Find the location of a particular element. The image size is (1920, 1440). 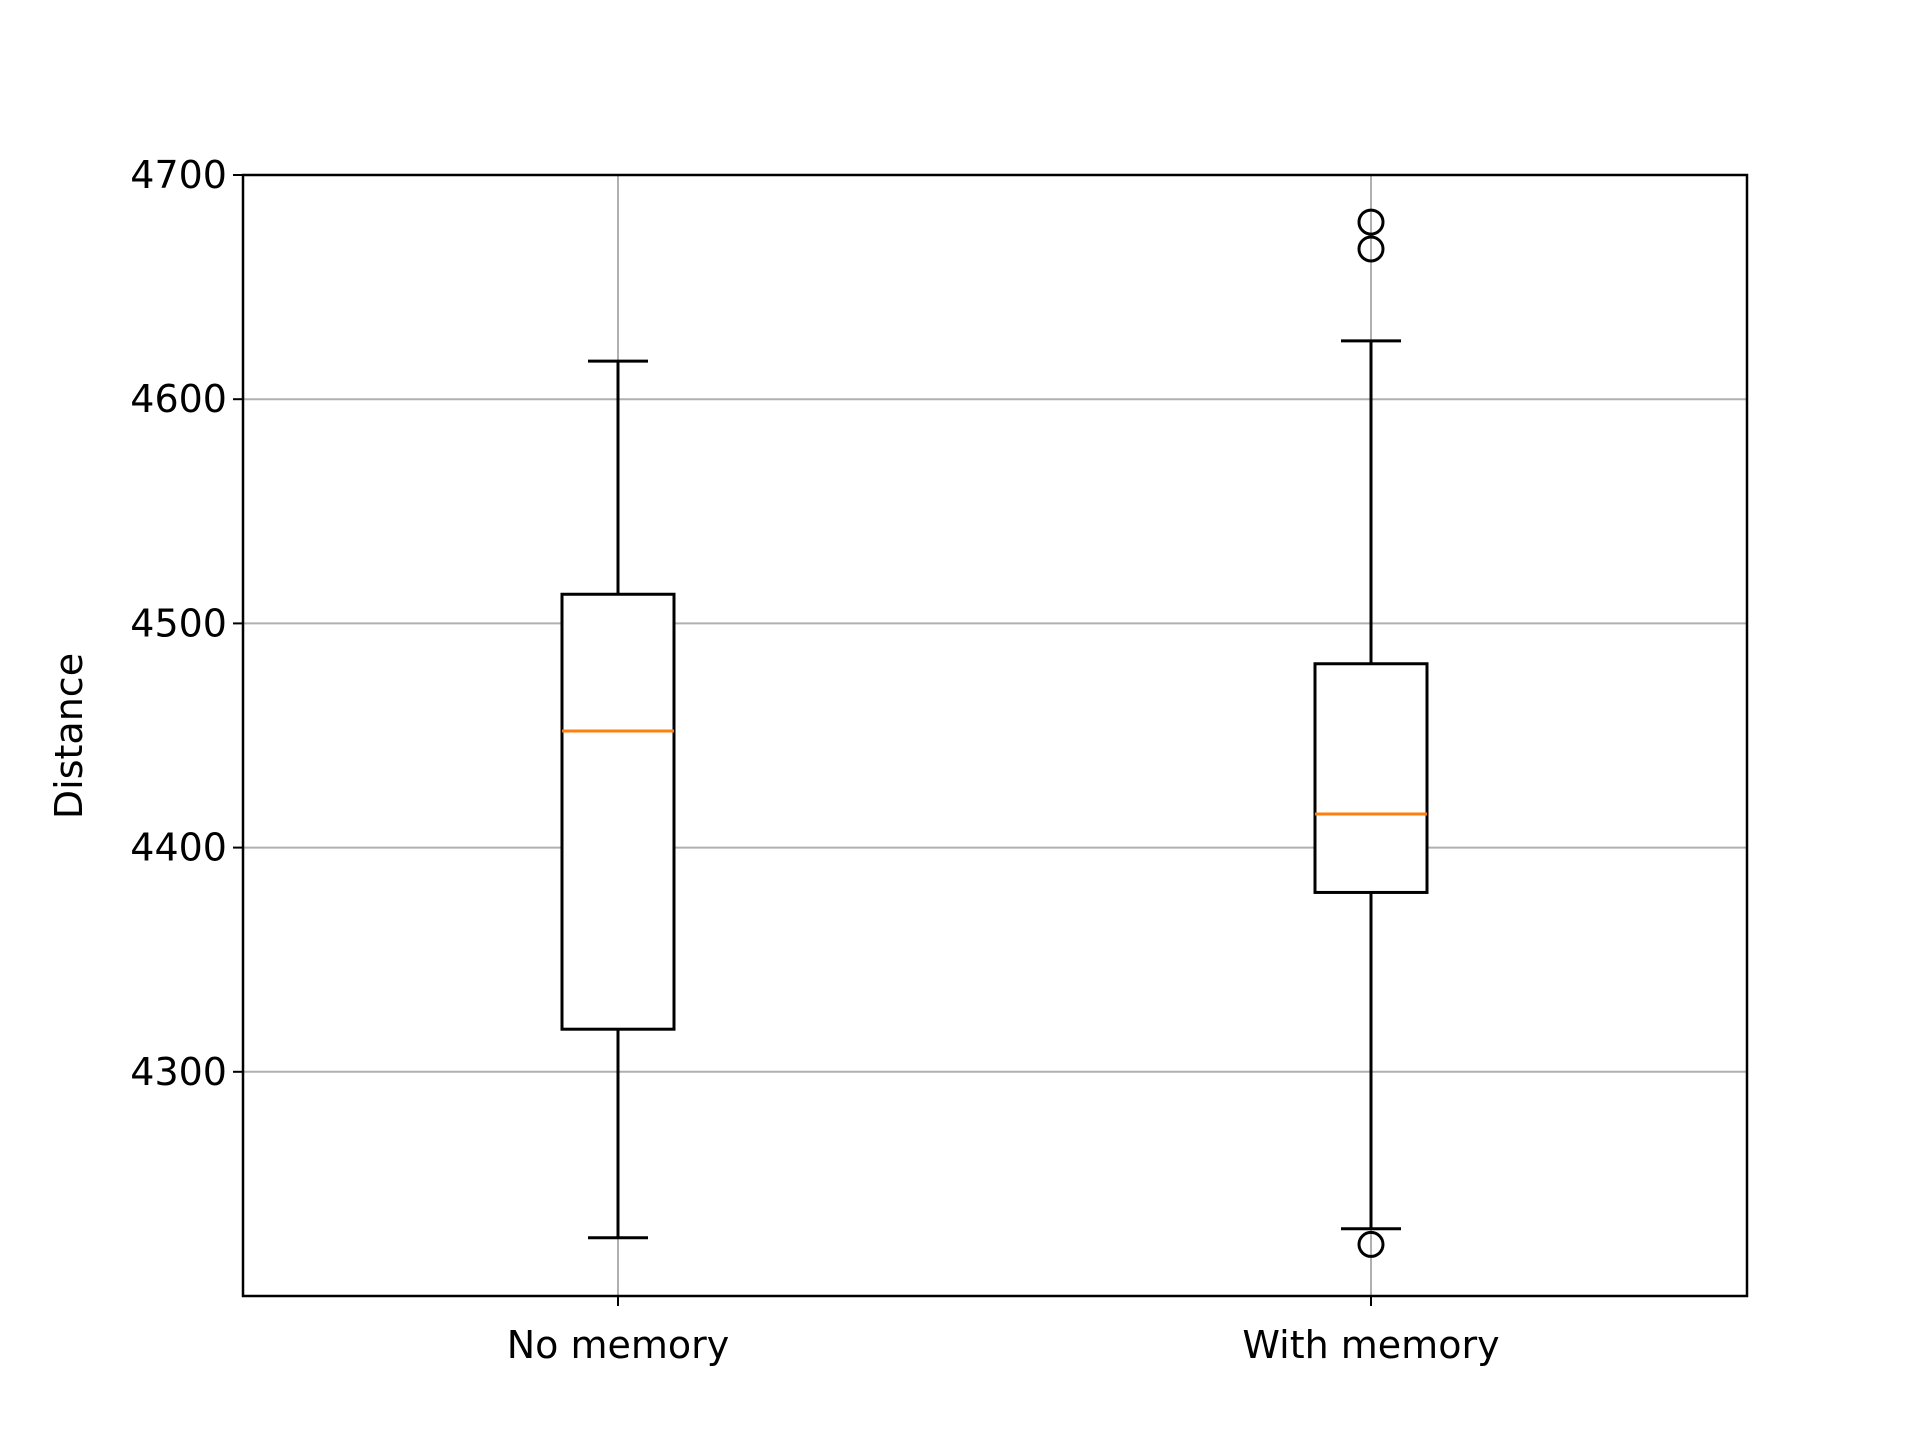

y-tick-label: 4500 is located at coordinates (178, 623).